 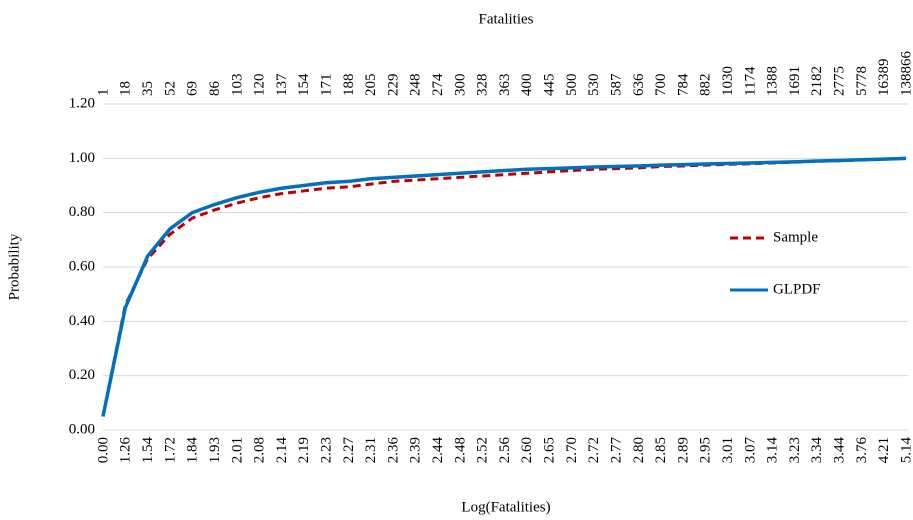 I want to click on x2-tick-label: 1030, so click(x=728, y=81).